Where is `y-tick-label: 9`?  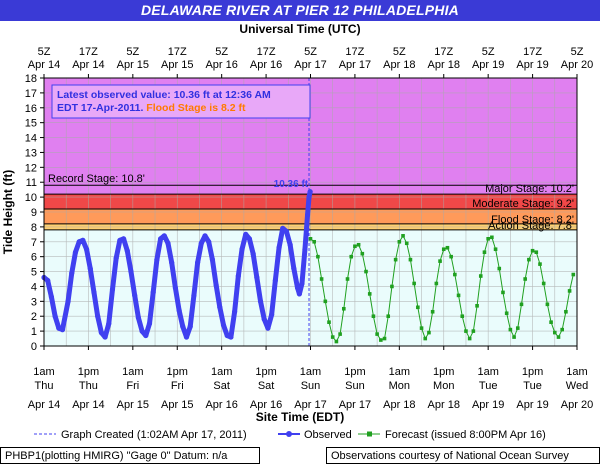 y-tick-label: 9 is located at coordinates (34, 213).